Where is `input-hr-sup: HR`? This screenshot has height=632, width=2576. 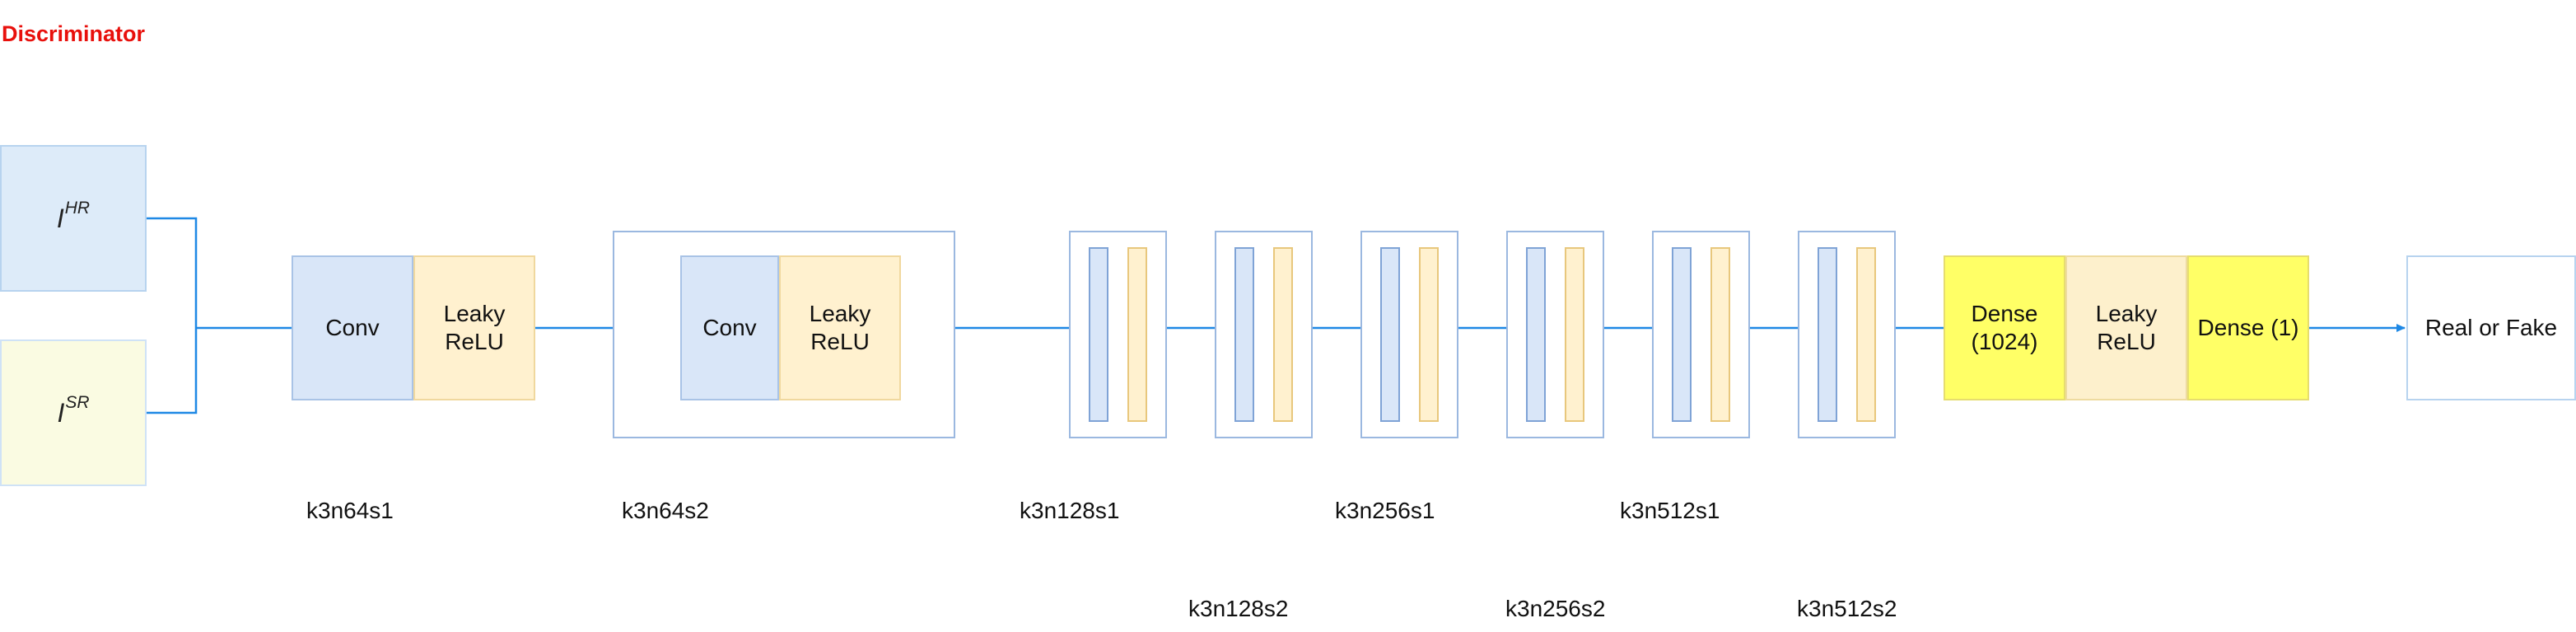 input-hr-sup: HR is located at coordinates (77, 209).